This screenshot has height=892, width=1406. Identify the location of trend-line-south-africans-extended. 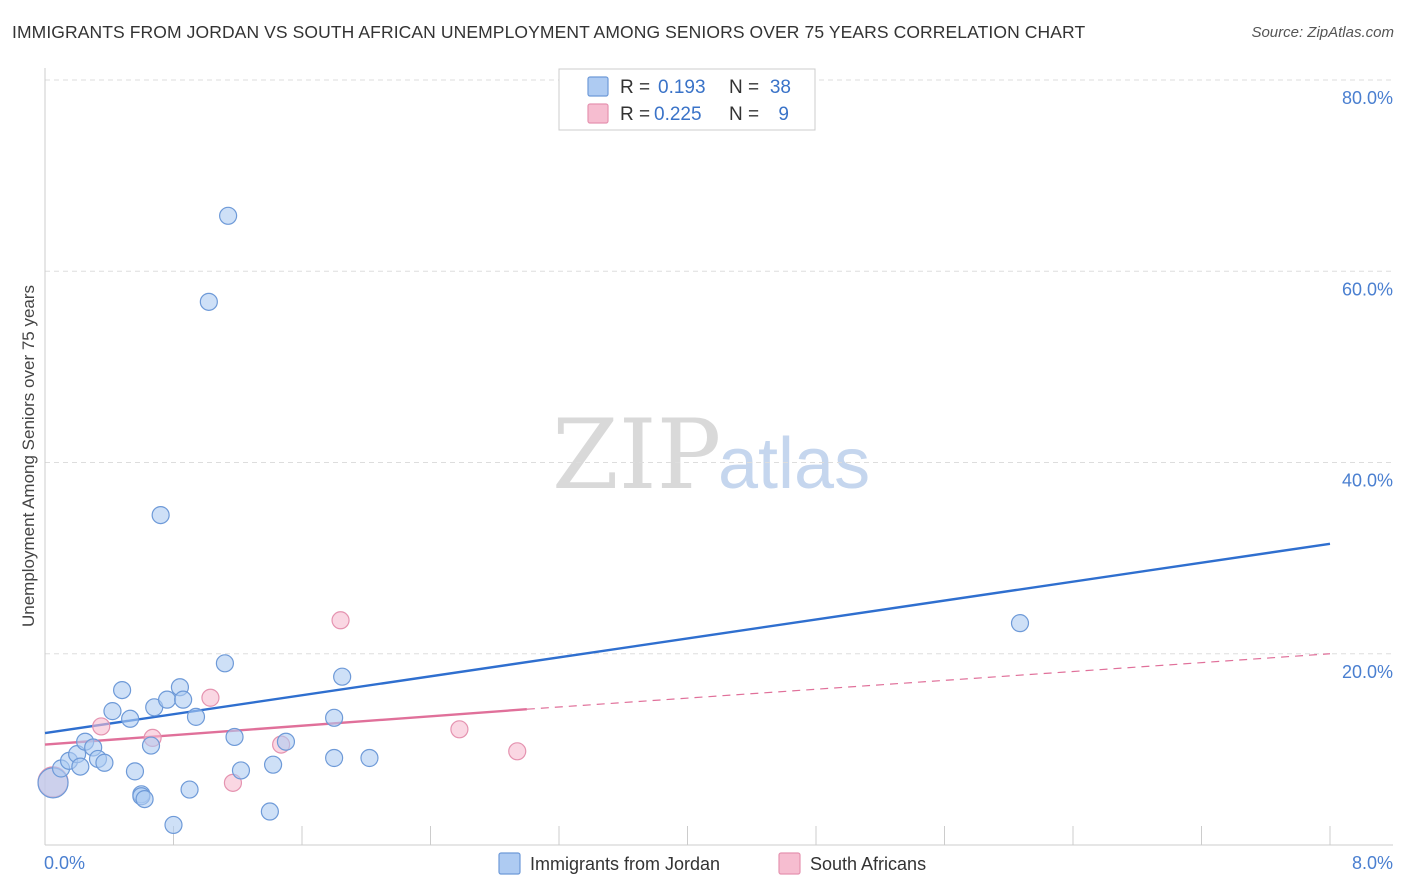
(928, 681).